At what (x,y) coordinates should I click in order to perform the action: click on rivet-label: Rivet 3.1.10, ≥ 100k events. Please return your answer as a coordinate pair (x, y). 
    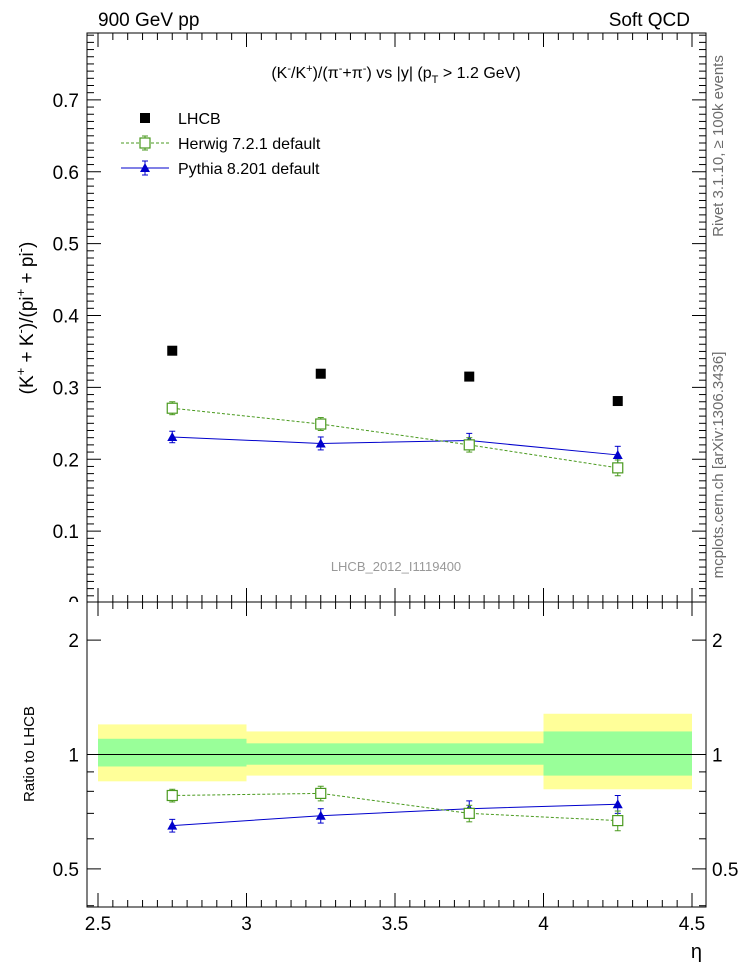
    Looking at the image, I should click on (718, 146).